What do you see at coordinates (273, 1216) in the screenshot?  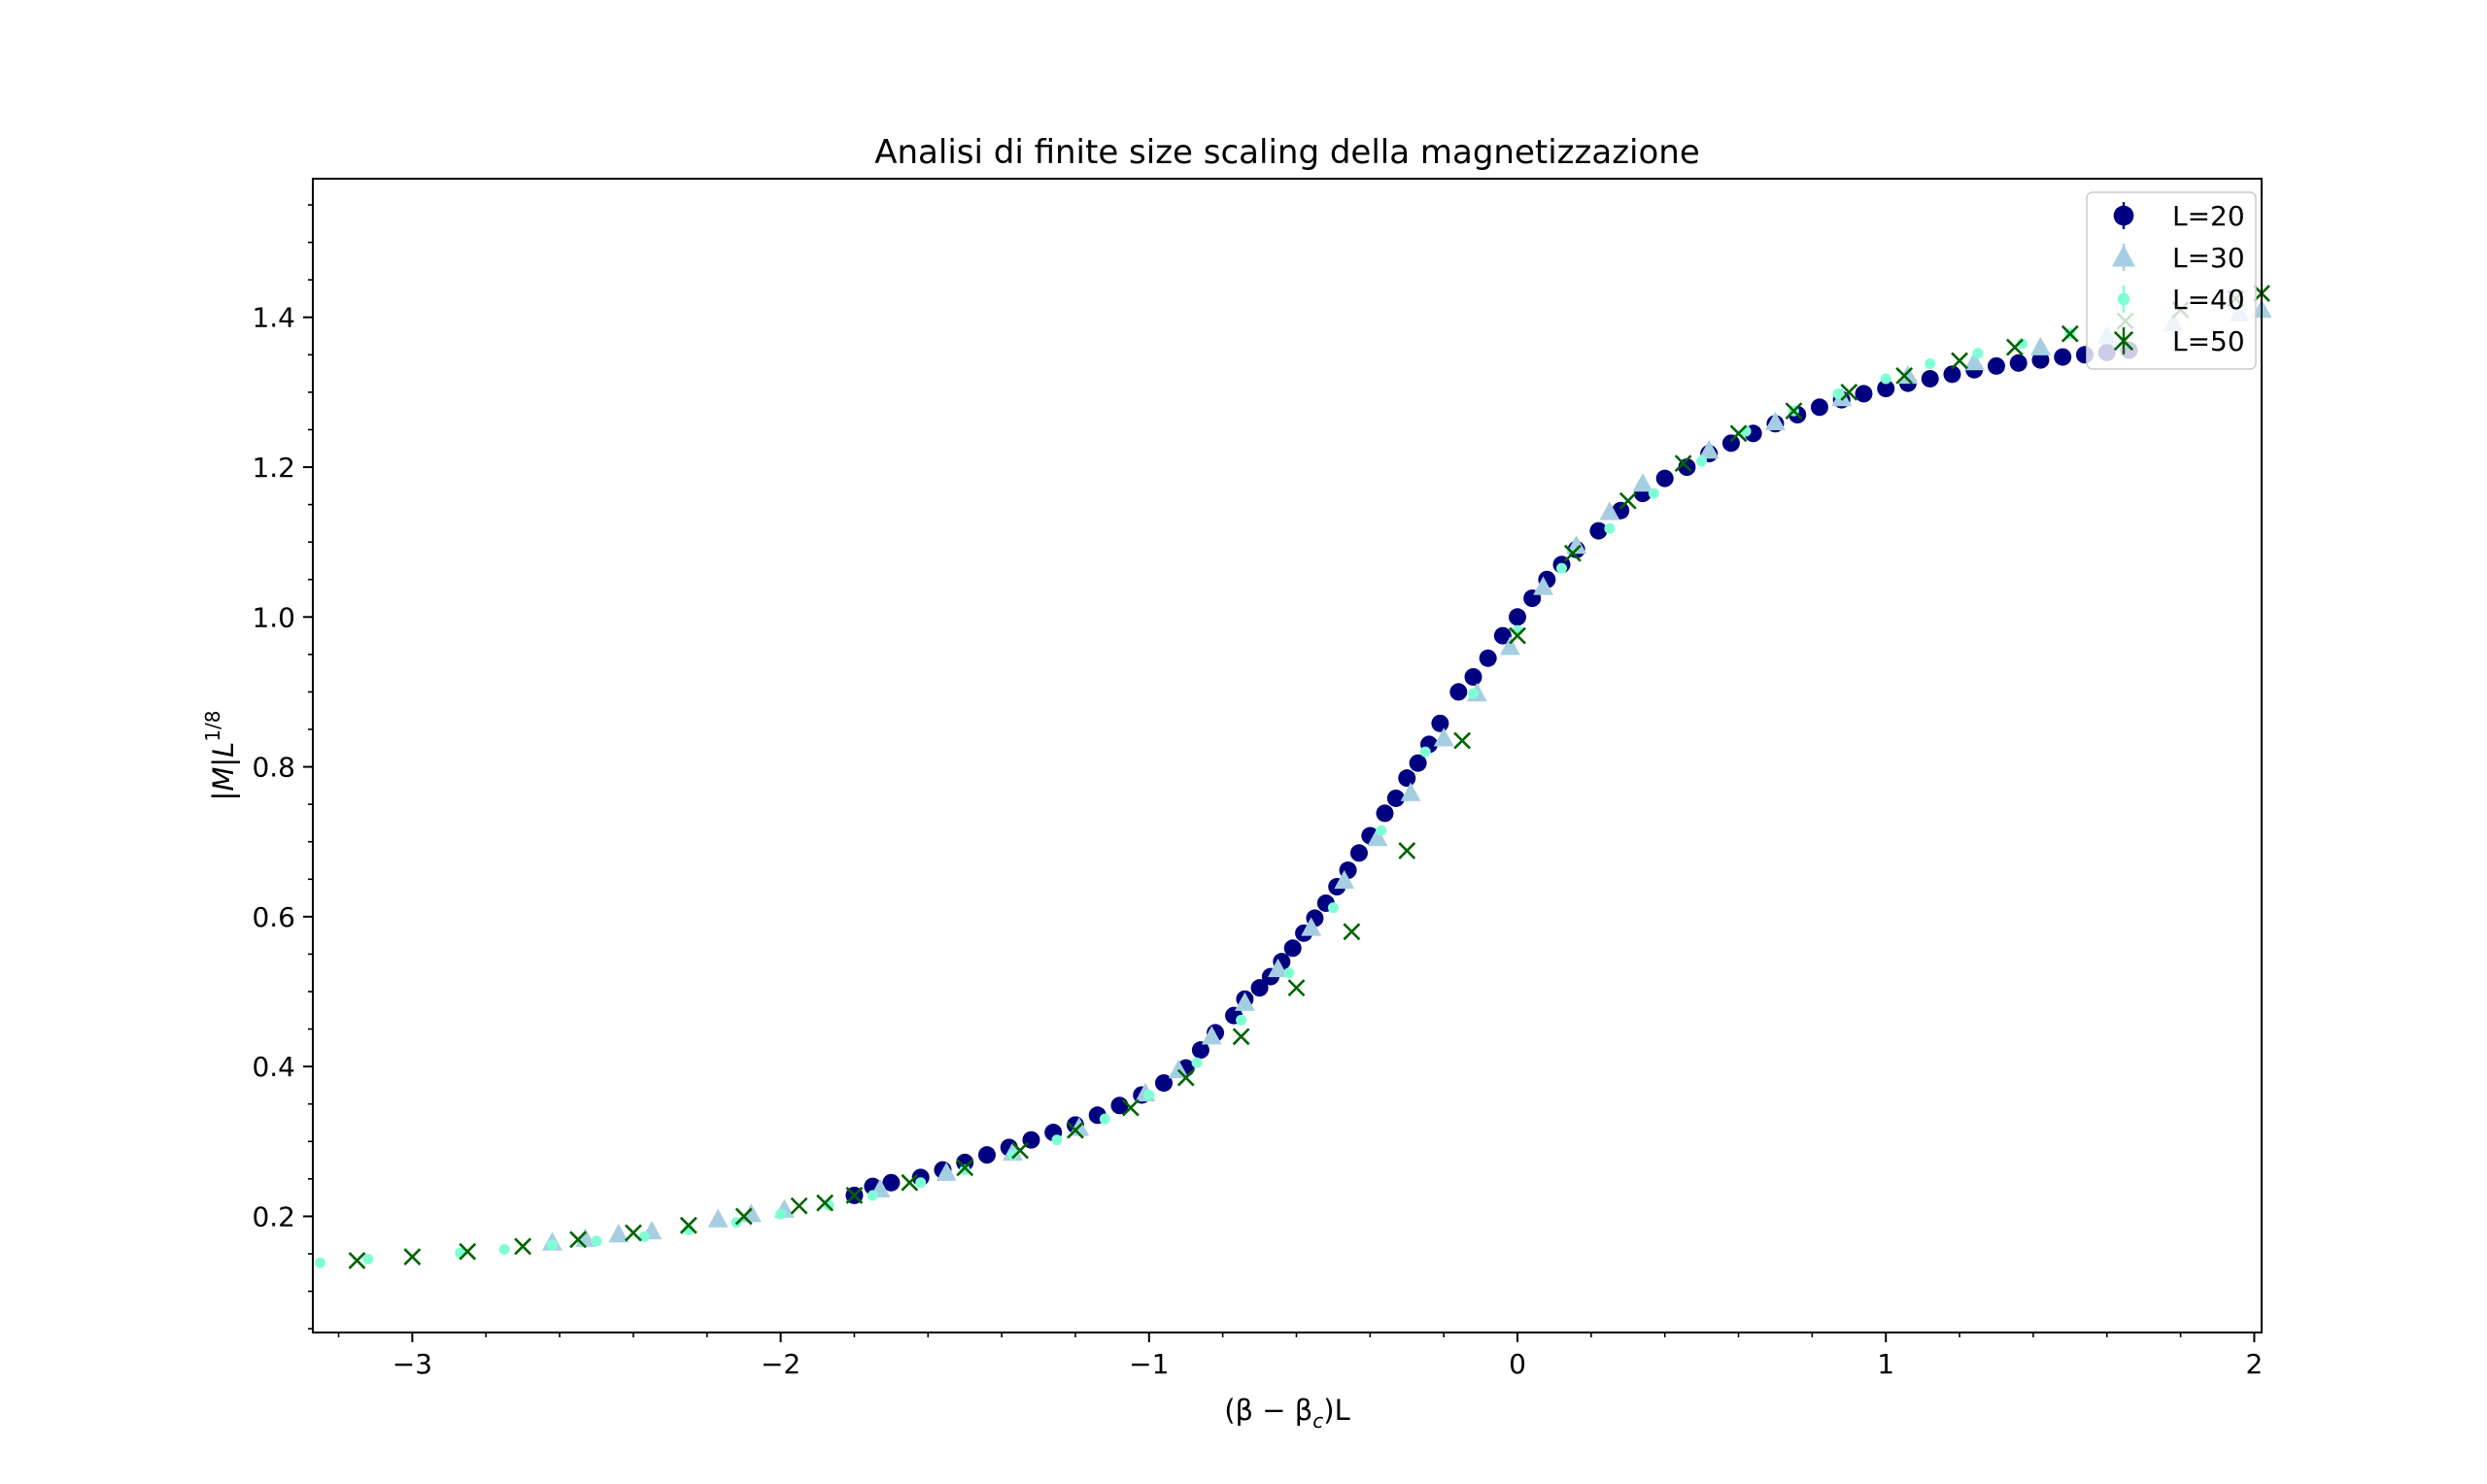 I see `y-tick-label: 0.2` at bounding box center [273, 1216].